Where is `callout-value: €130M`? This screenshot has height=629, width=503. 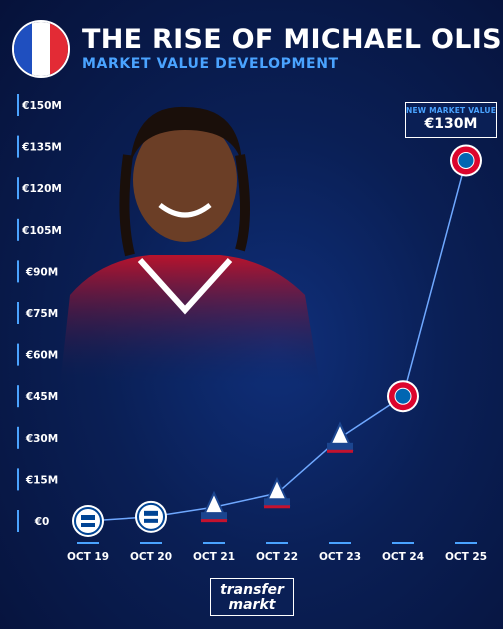 callout-value: €130M is located at coordinates (451, 124).